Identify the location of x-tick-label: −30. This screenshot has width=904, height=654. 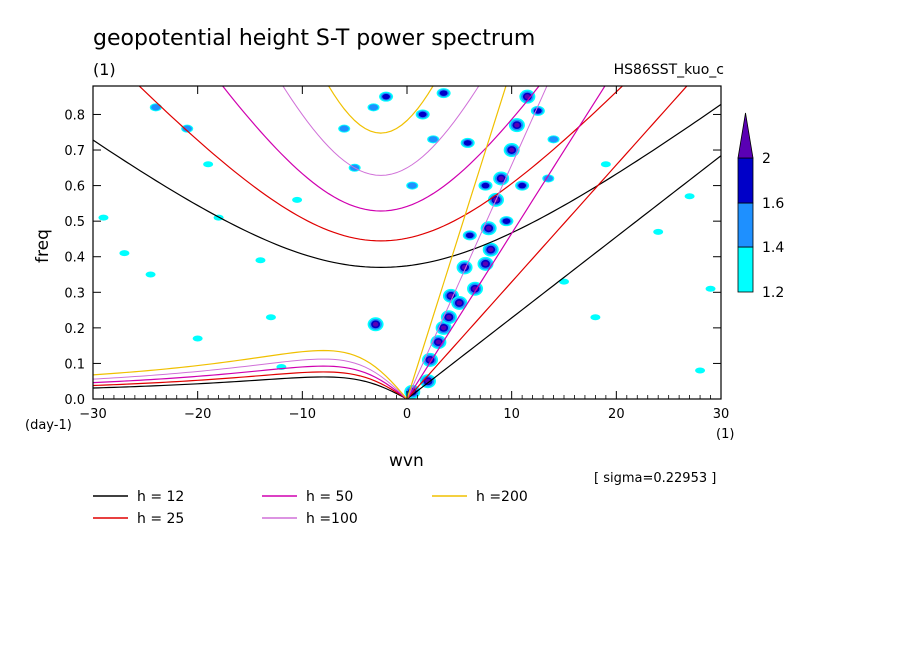
(92, 414).